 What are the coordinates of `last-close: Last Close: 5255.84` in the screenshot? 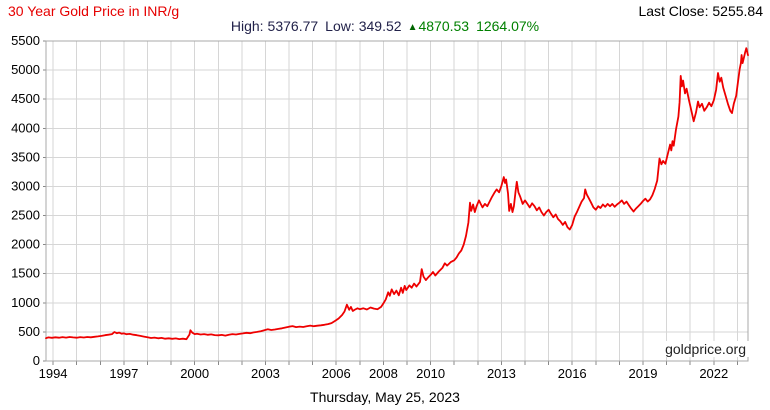 It's located at (700, 11).